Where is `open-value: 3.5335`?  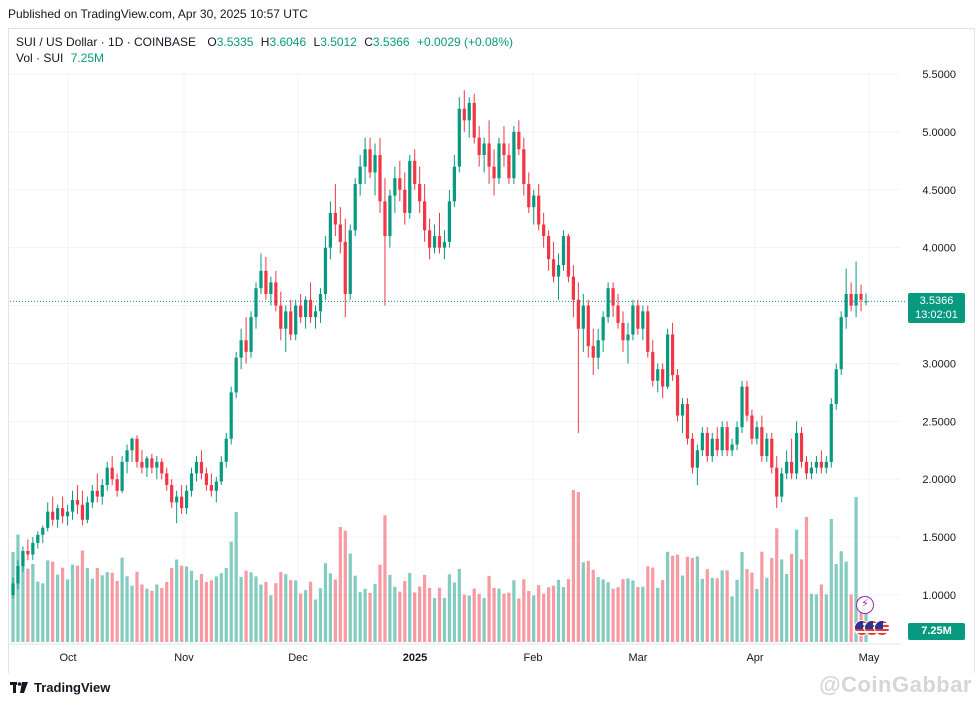 open-value: 3.5335 is located at coordinates (235, 42).